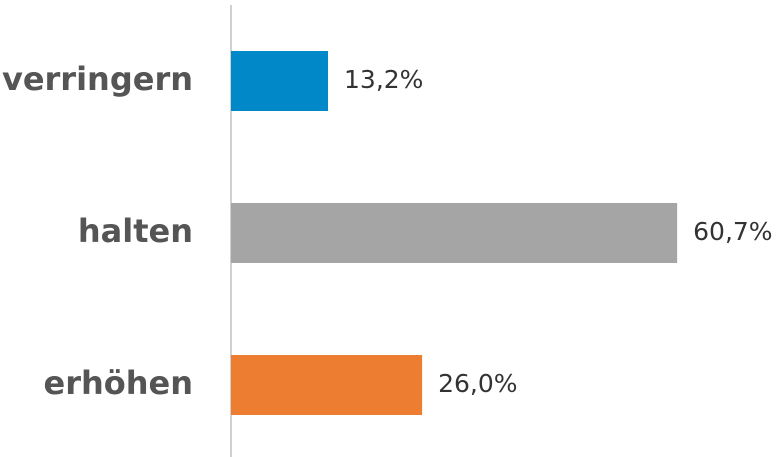  I want to click on value-label: 26,0%, so click(477, 383).